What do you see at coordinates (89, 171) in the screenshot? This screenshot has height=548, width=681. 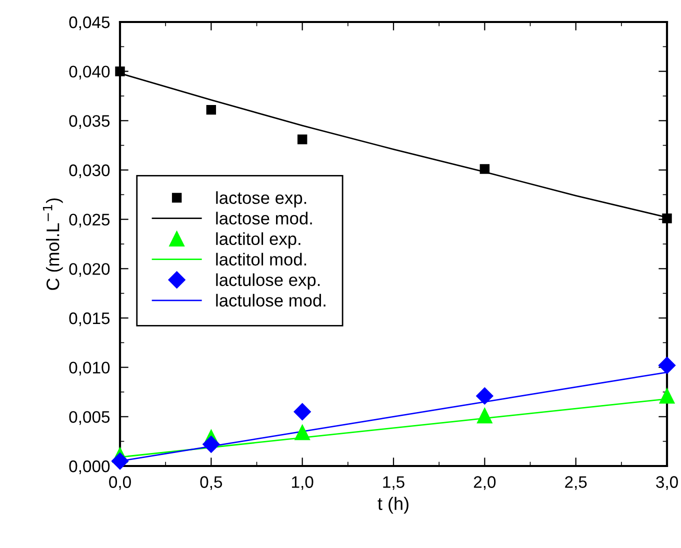 I see `y-tick-label: 0,030` at bounding box center [89, 171].